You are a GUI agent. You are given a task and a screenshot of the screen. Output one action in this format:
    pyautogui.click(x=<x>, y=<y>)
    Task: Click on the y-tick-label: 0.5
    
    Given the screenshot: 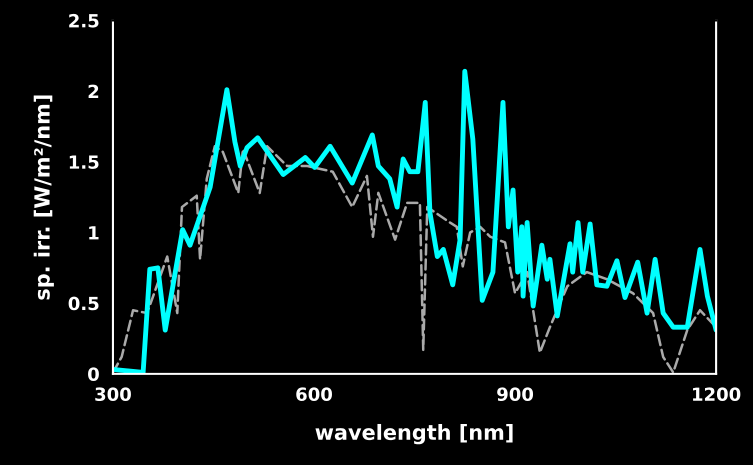 What is the action you would take?
    pyautogui.click(x=83, y=303)
    